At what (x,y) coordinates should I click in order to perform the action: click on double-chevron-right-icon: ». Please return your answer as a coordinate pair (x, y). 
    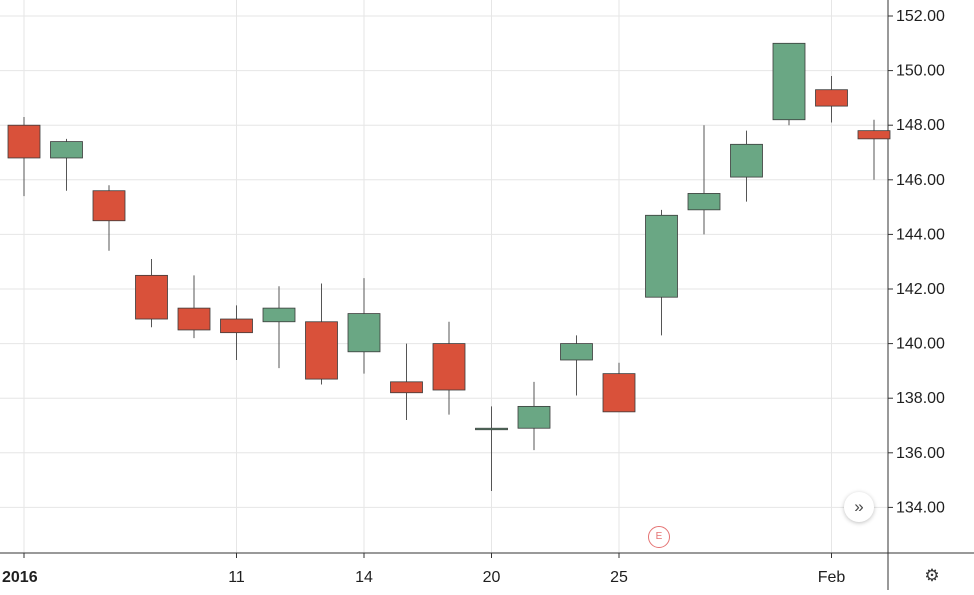
    Looking at the image, I should click on (859, 506).